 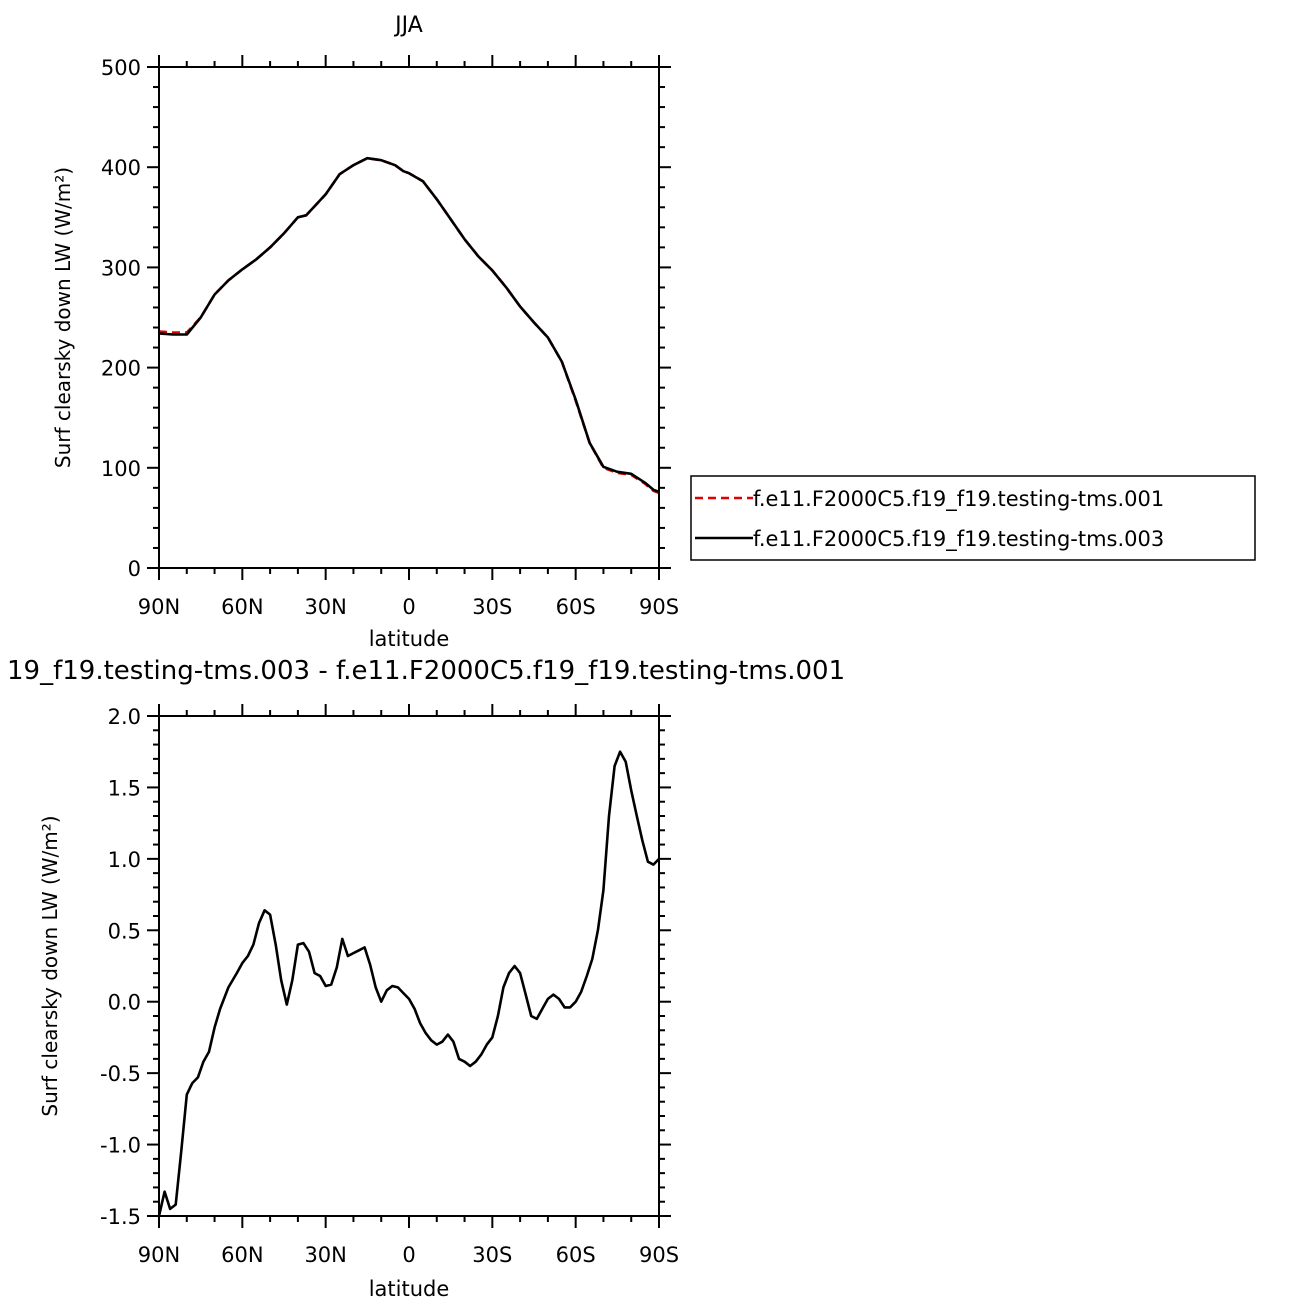 I want to click on y-tick-label: -1.5, so click(x=120, y=1217).